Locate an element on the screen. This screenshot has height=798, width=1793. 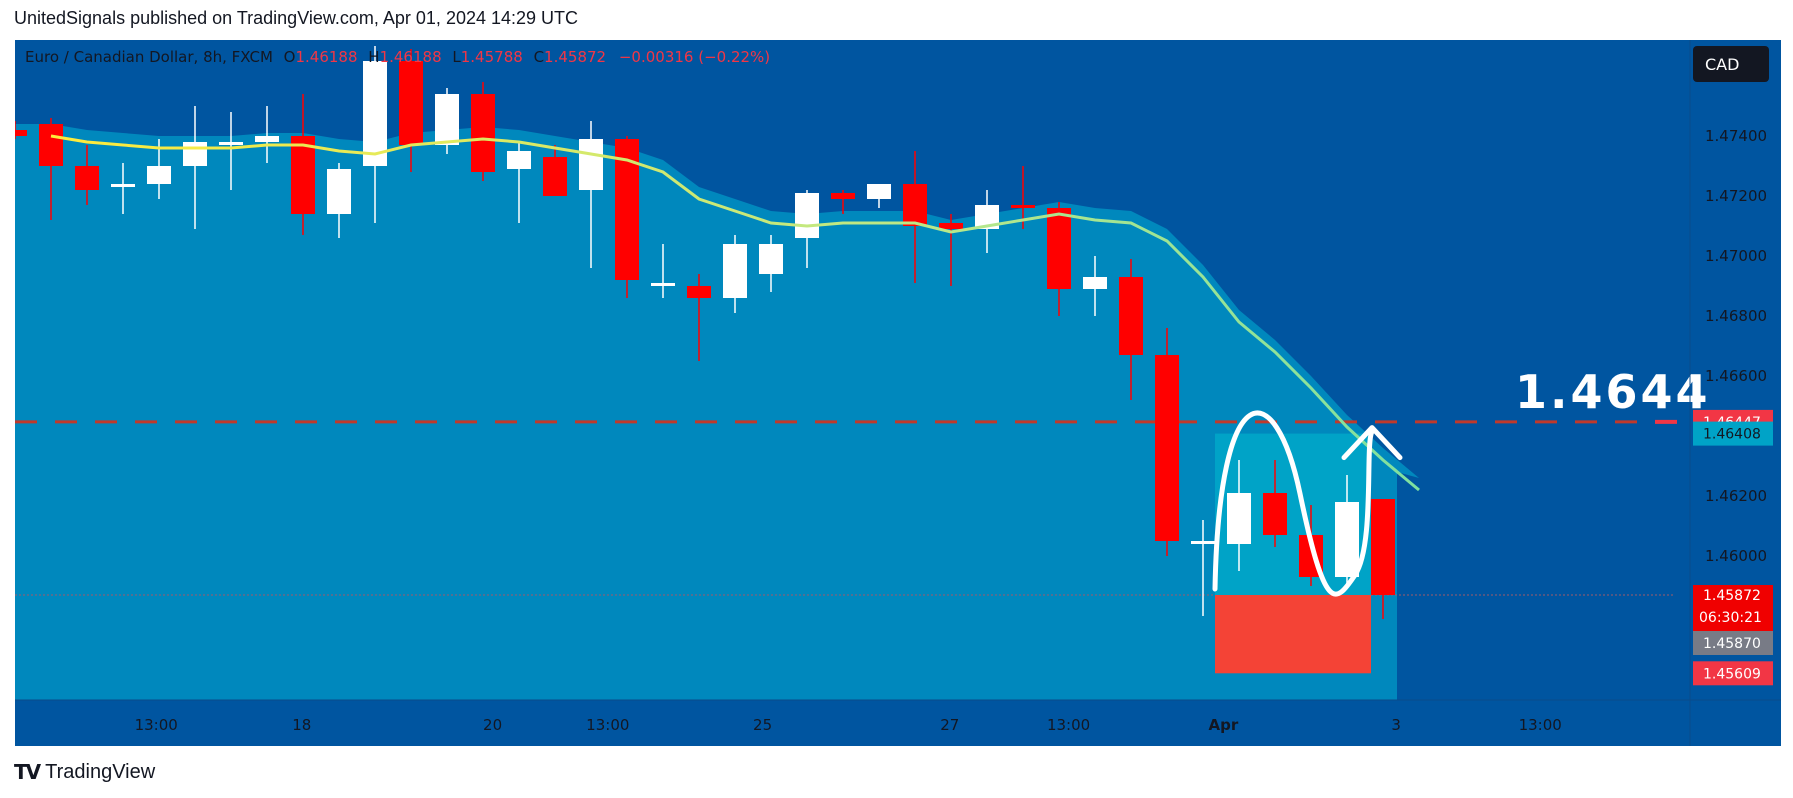
legend-change: −0.00316 (−0.22%) is located at coordinates (694, 57).